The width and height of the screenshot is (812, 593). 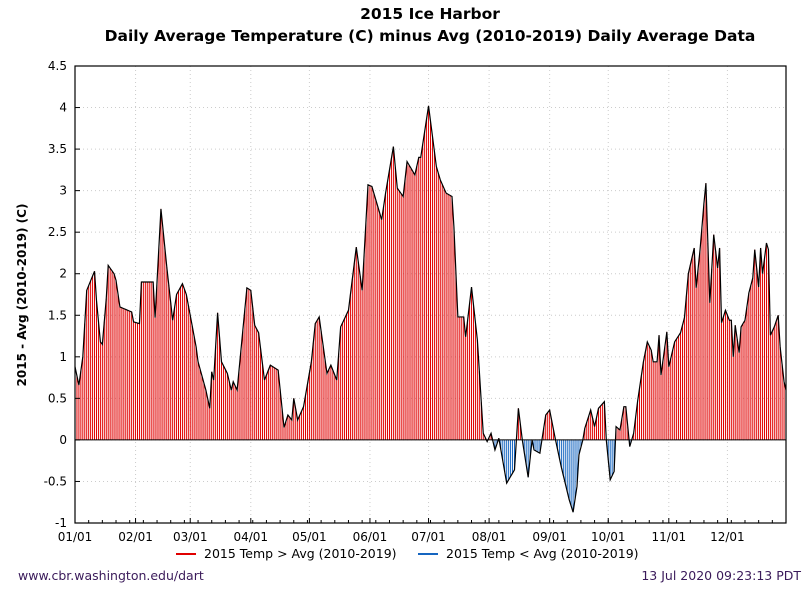 I want to click on y-tick-label: 4, so click(x=63, y=108).